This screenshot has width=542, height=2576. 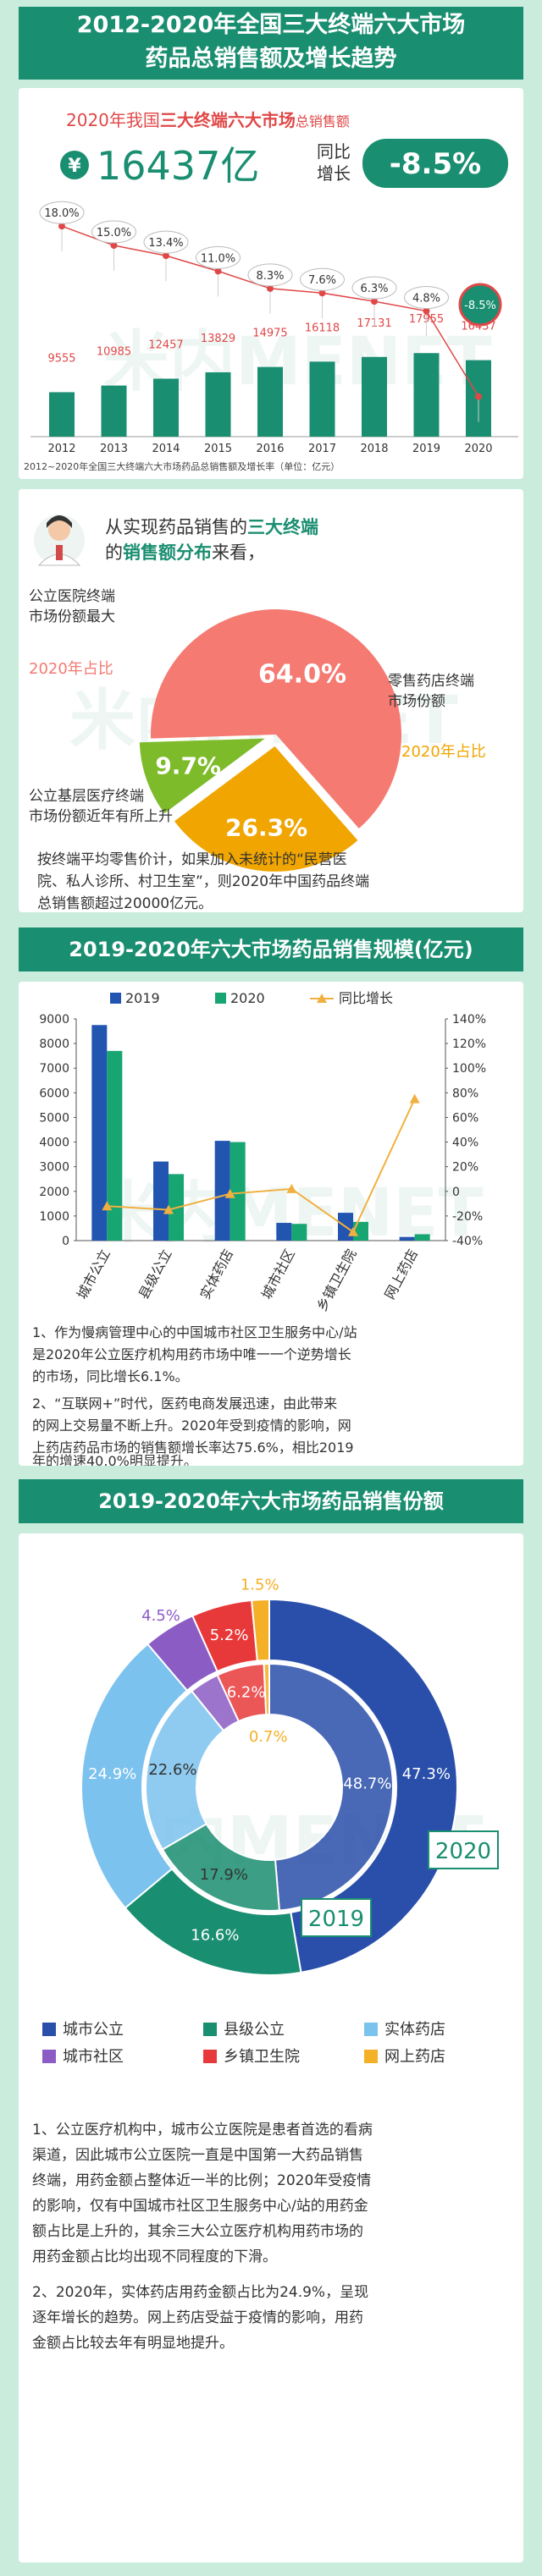 I want to click on y-tick-5000: 5000, so click(x=54, y=1118).